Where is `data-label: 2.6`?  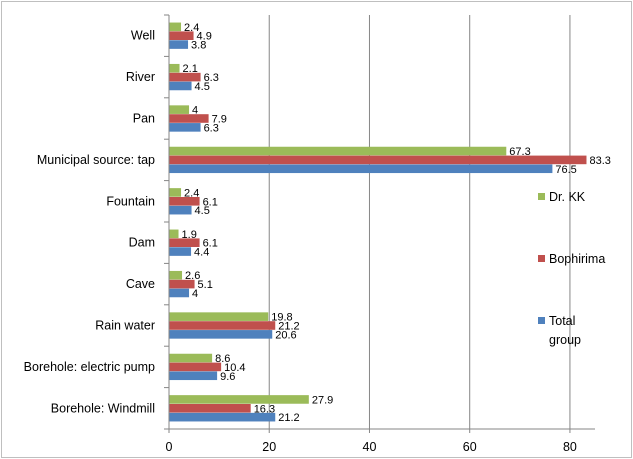
data-label: 2.6 is located at coordinates (192, 276).